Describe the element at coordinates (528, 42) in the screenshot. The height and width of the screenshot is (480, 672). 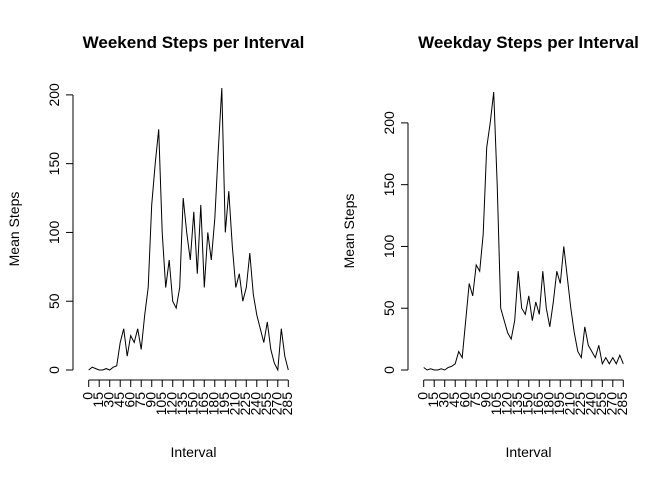
I see `chart-title: Weekday Steps per Interval` at that location.